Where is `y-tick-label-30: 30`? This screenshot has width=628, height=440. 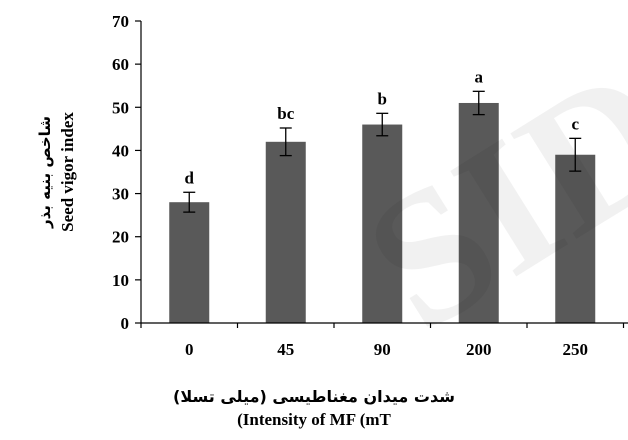
y-tick-label-30: 30 is located at coordinates (120, 194).